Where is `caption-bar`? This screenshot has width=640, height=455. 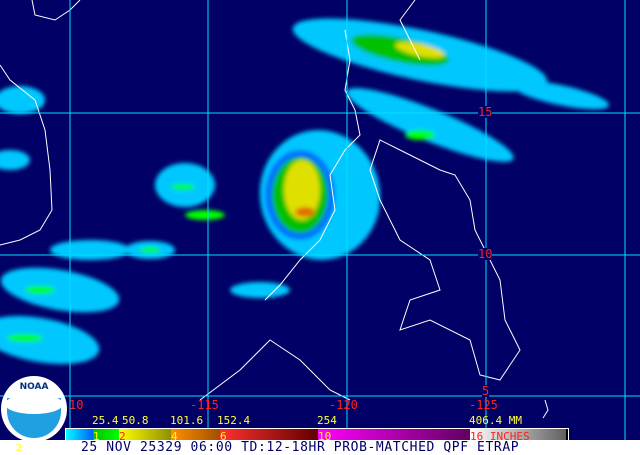 caption-bar is located at coordinates (320, 447).